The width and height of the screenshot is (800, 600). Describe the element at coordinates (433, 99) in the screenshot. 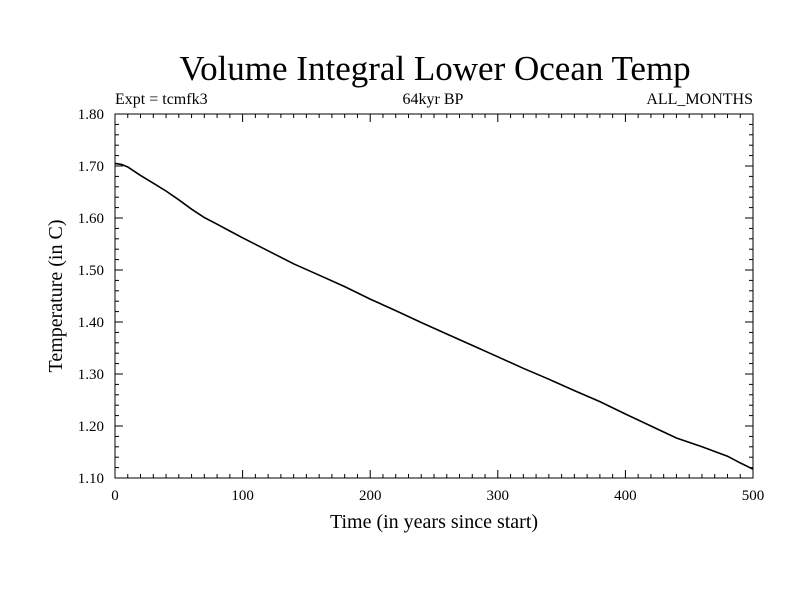

I see `period-label: 64kyr BP` at that location.